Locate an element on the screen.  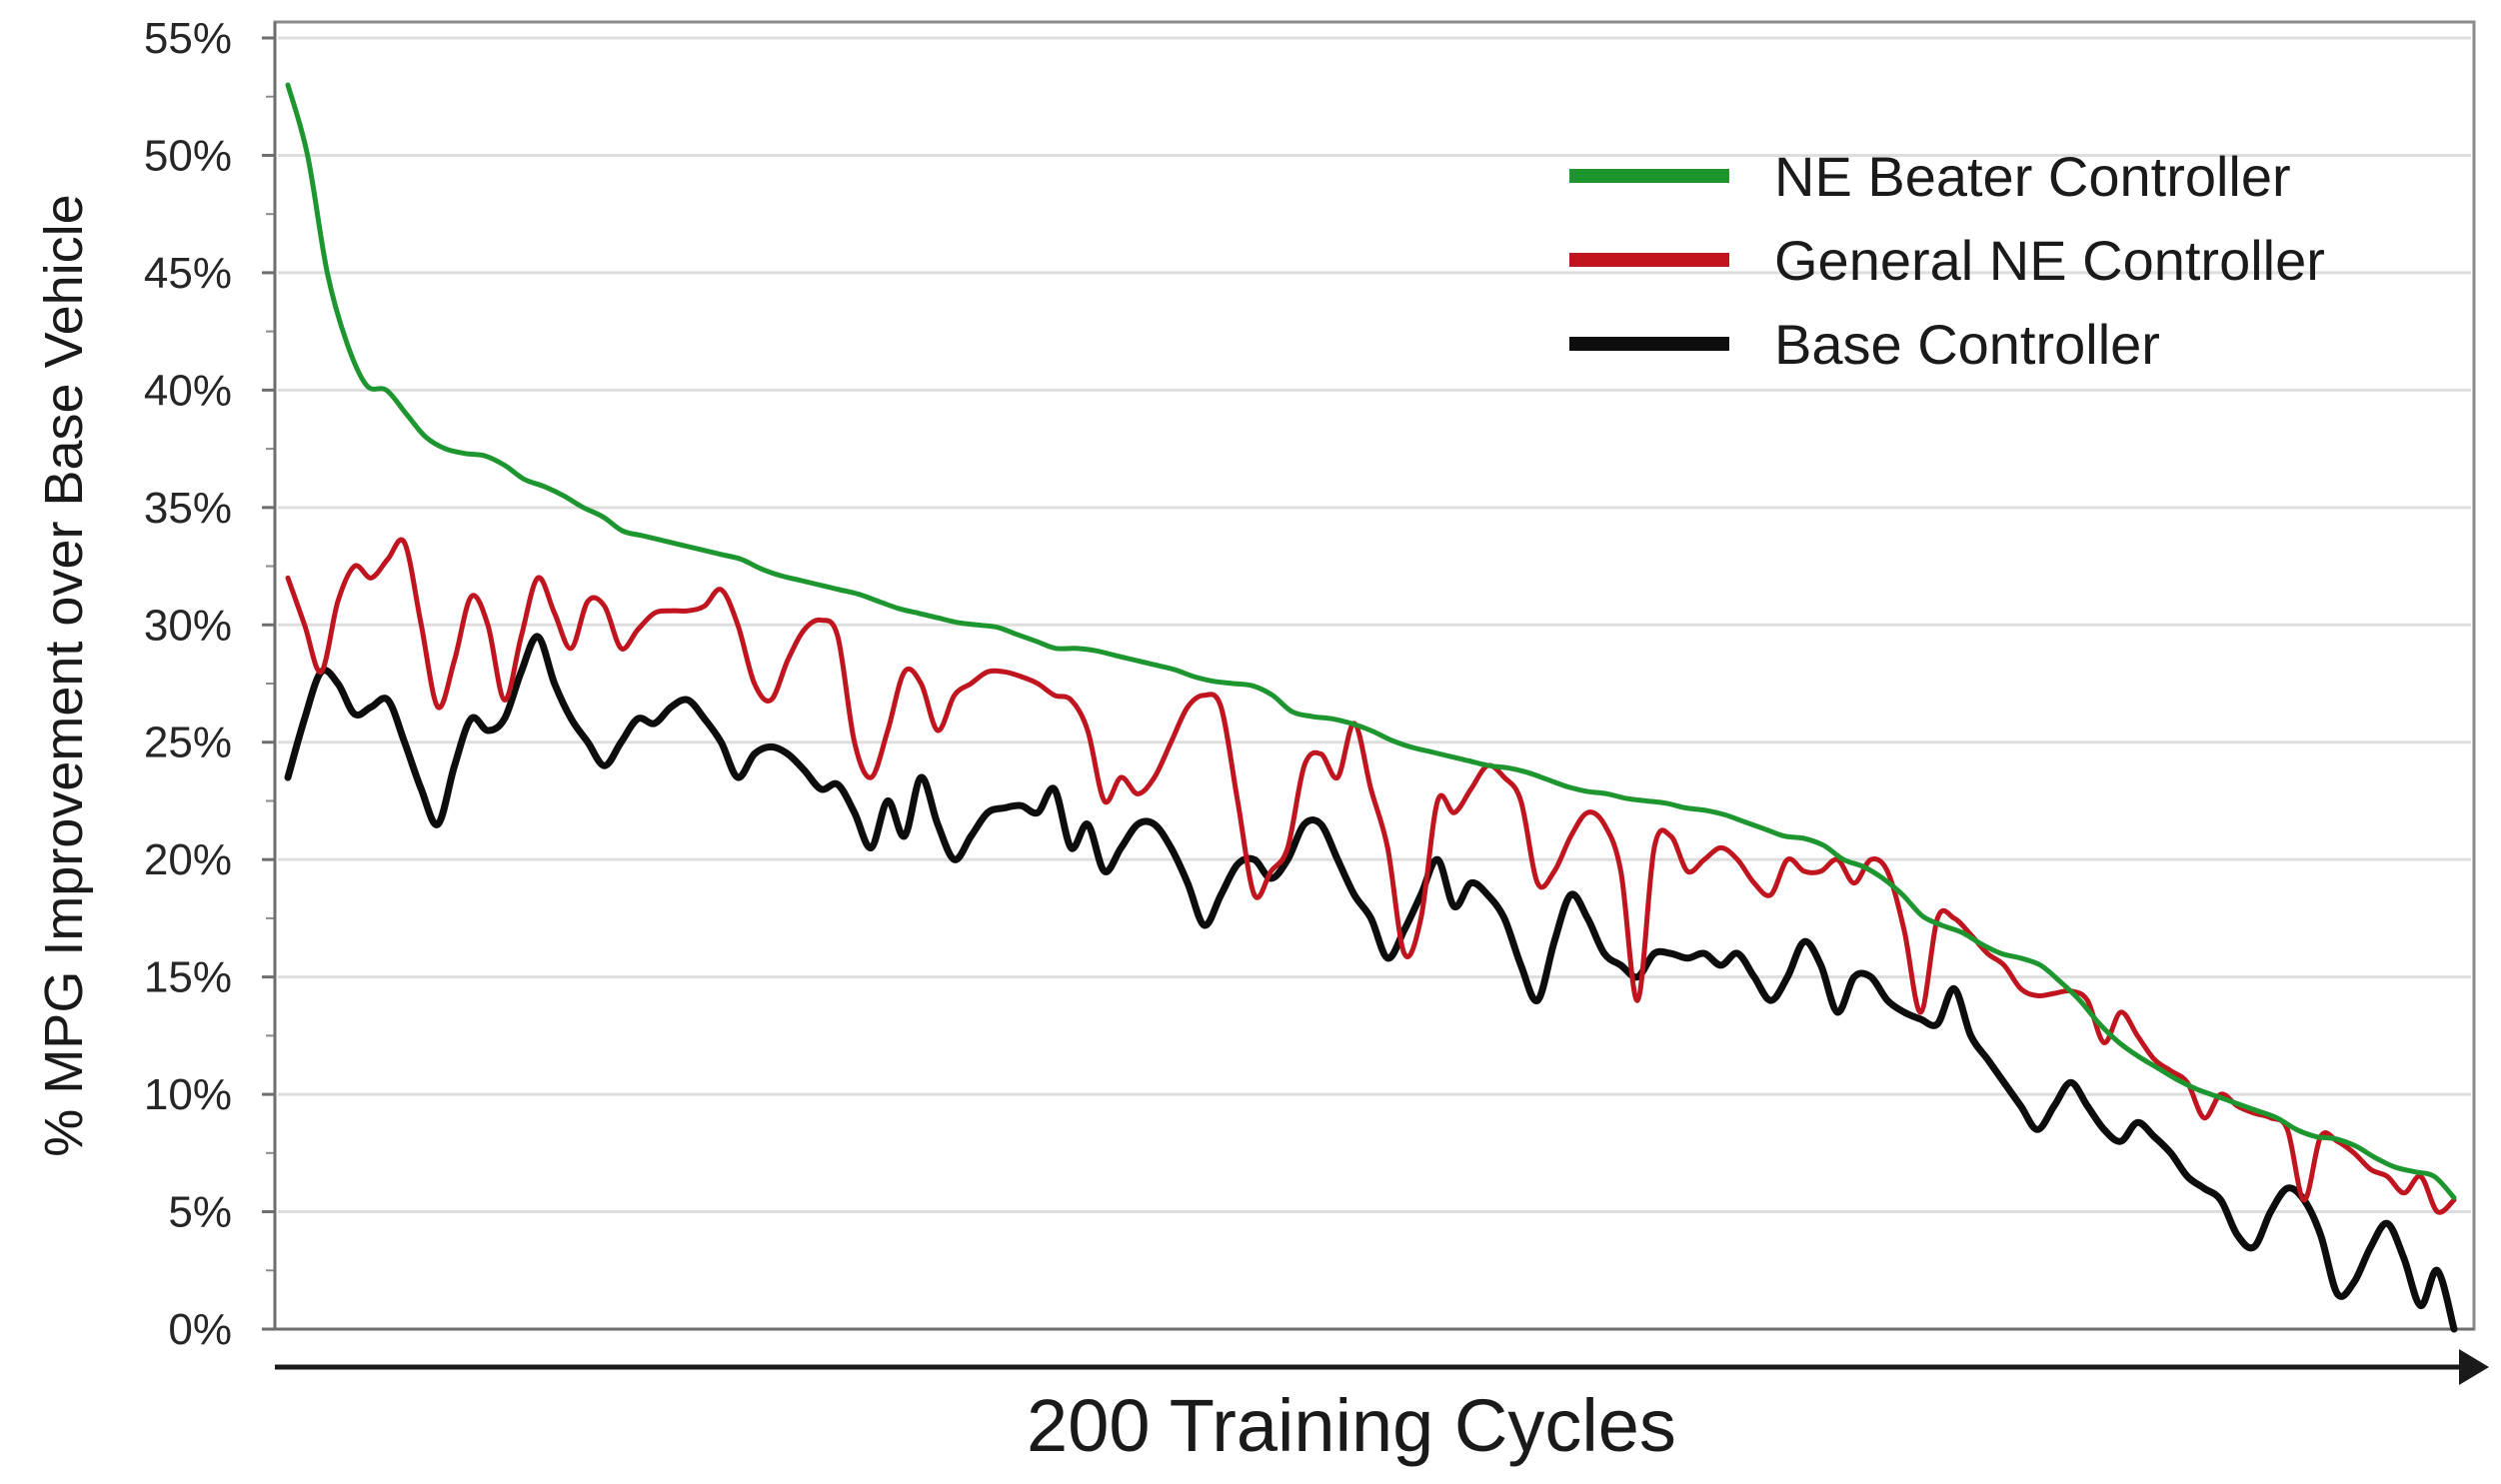
y-tick-label: 20% is located at coordinates (188, 859).